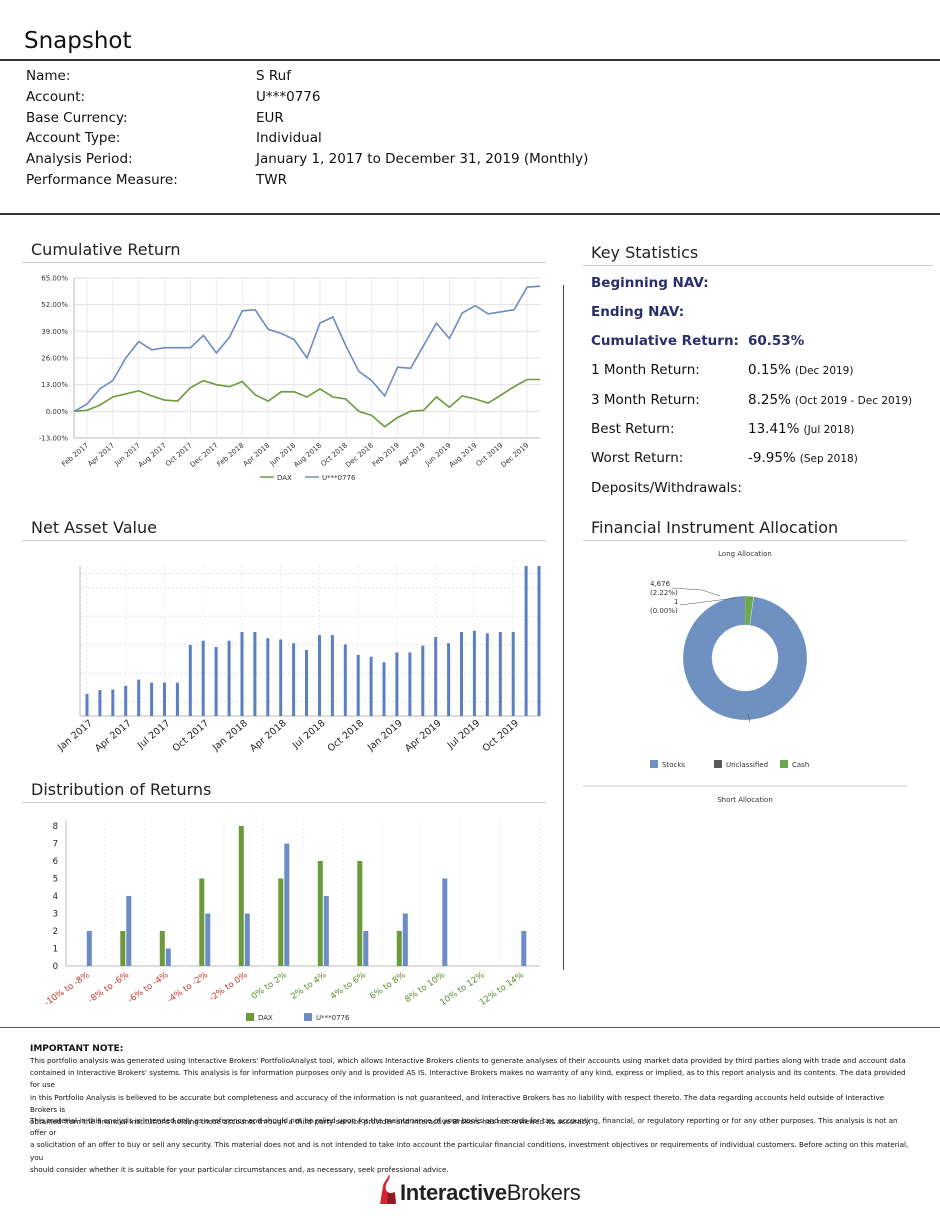  Describe the element at coordinates (54, 332) in the screenshot. I see `cumulative-y-tick: 39.00%` at that location.